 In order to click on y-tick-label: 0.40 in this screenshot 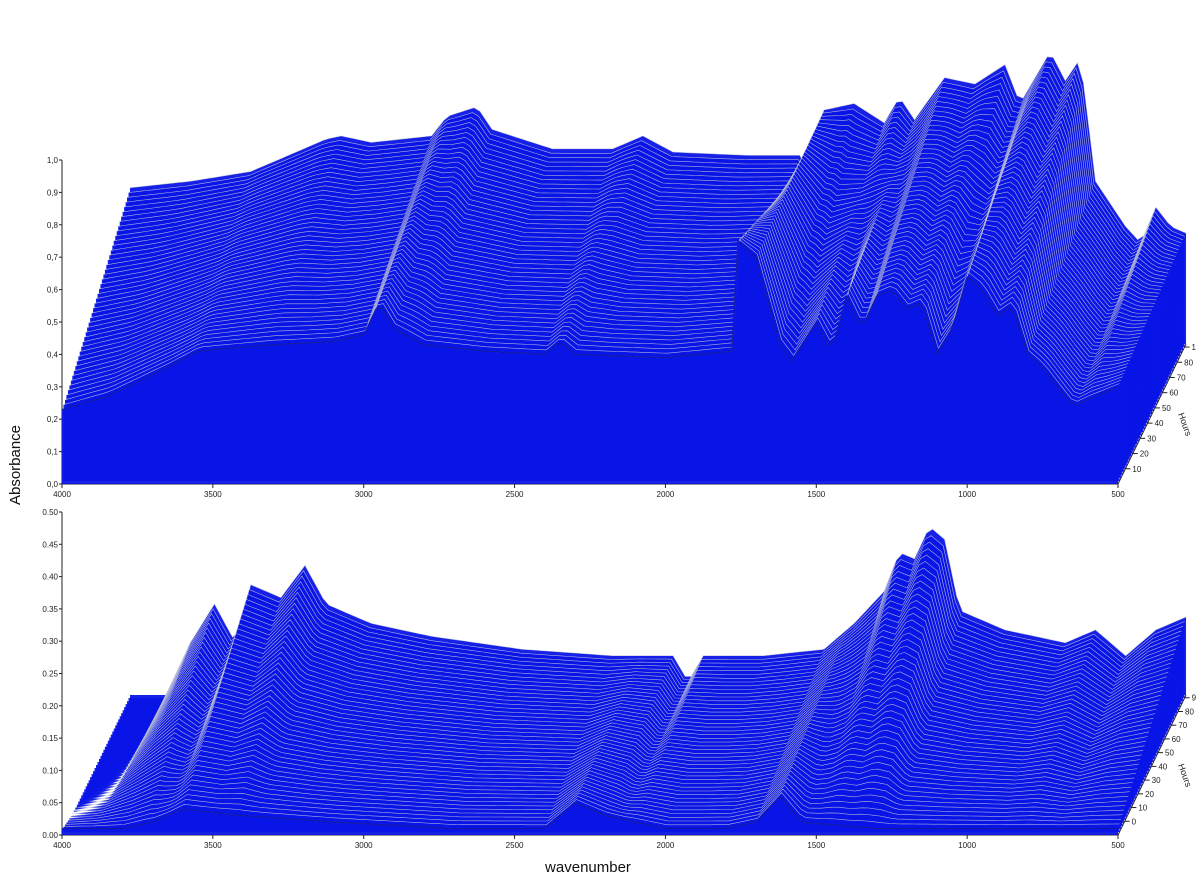, I will do `click(50, 577)`.